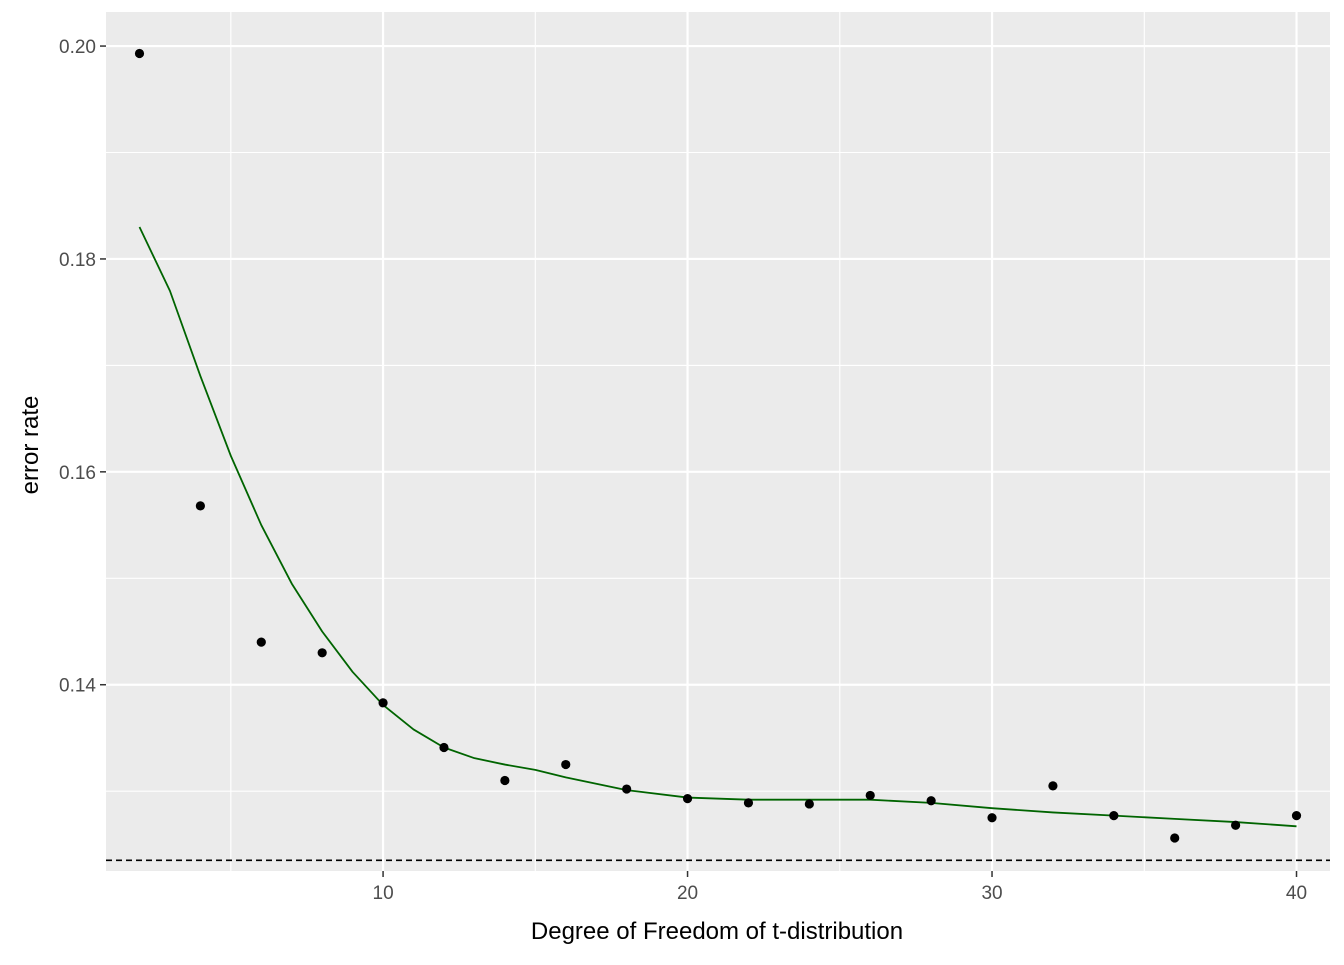  What do you see at coordinates (77, 47) in the screenshot?
I see `y-tick-label: 0.20` at bounding box center [77, 47].